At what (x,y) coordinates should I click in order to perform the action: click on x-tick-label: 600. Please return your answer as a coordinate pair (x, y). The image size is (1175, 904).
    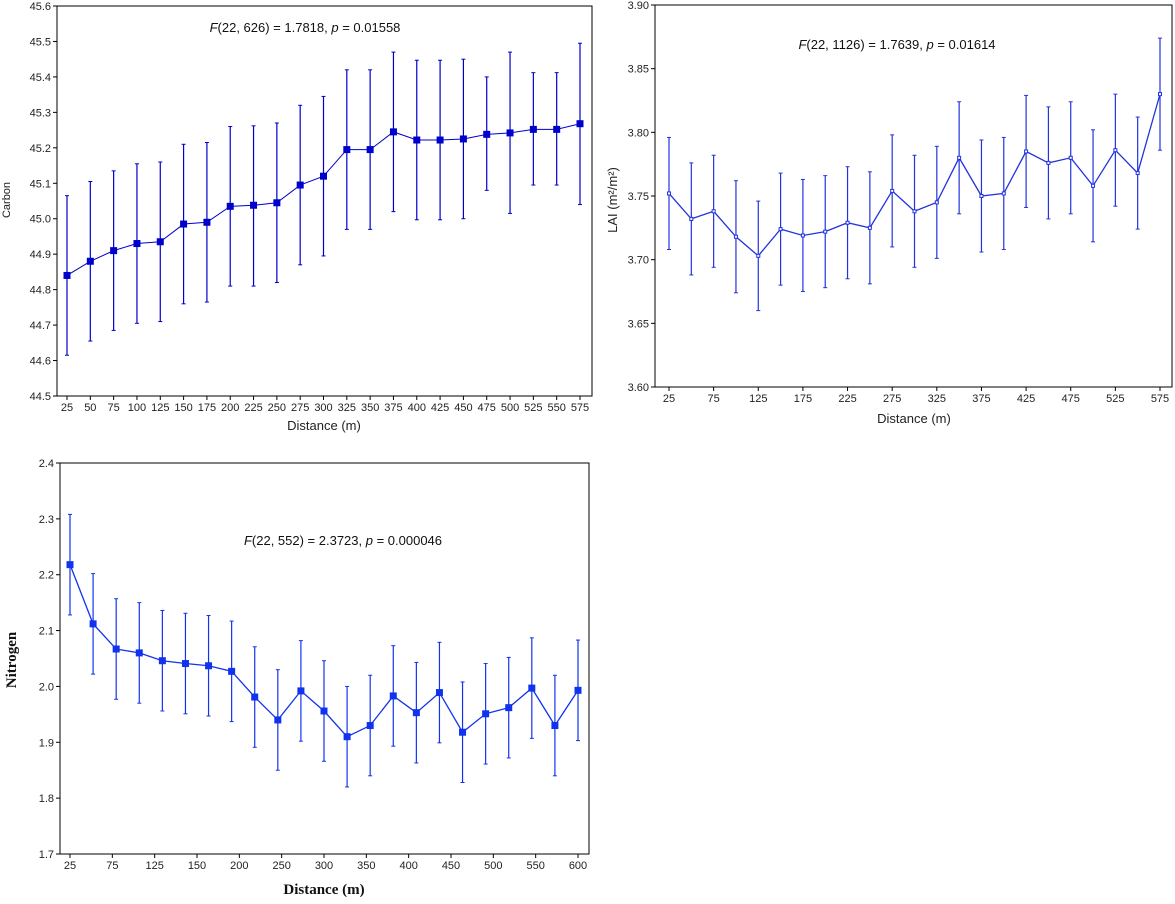
    Looking at the image, I should click on (578, 866).